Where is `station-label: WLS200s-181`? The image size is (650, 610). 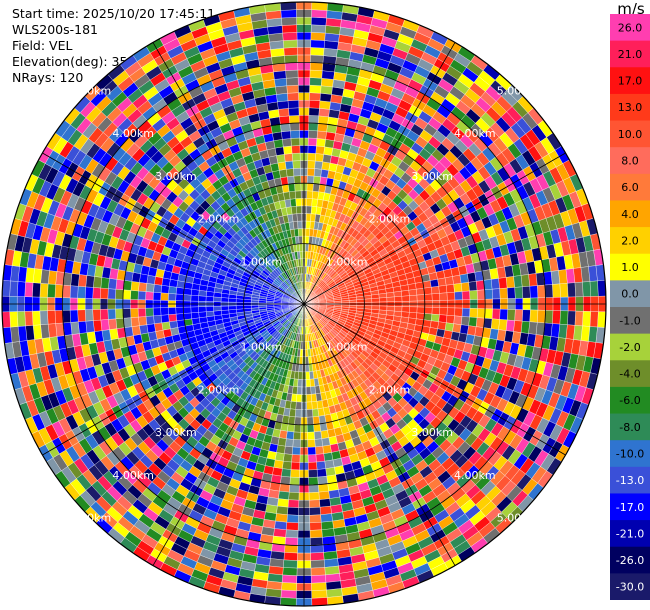
station-label: WLS200s-181 is located at coordinates (55, 29).